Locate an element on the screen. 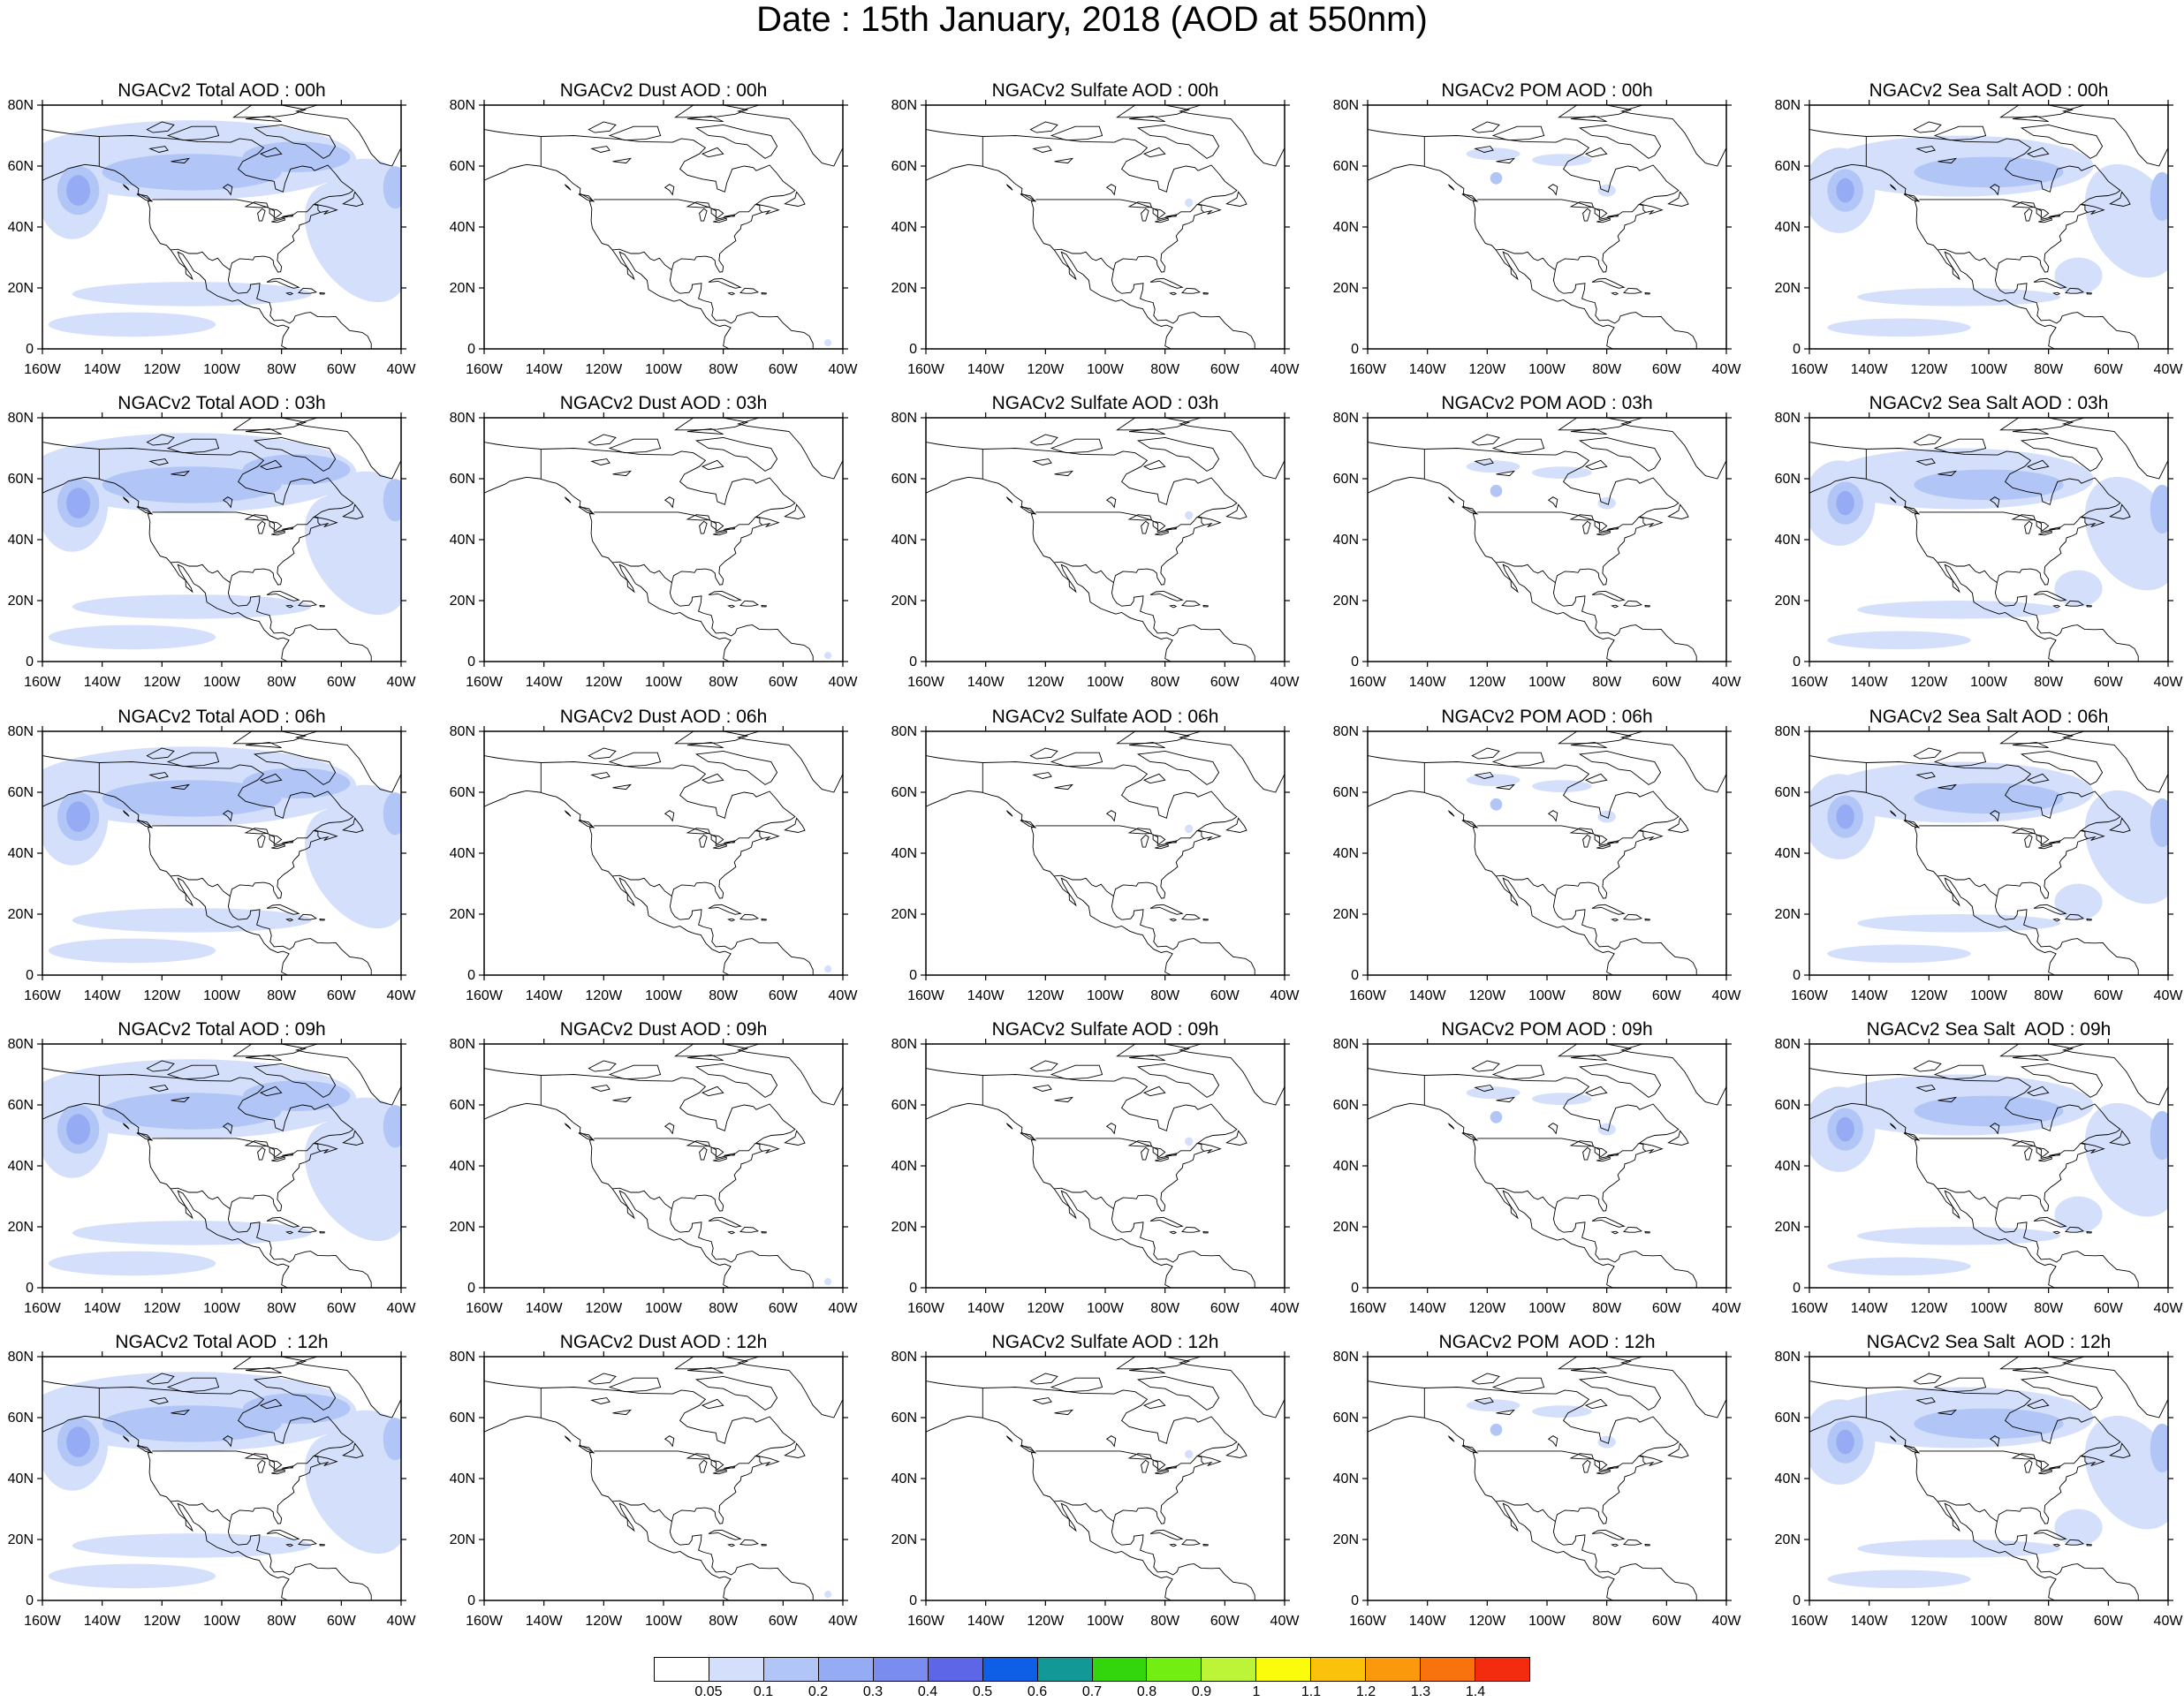 This screenshot has width=2184, height=1702. map-panel-pom-aod-00h: 80N 60N 40N 20N 0 160W 140W 120W 100W 80W 60W 40W is located at coordinates (1538, 237).